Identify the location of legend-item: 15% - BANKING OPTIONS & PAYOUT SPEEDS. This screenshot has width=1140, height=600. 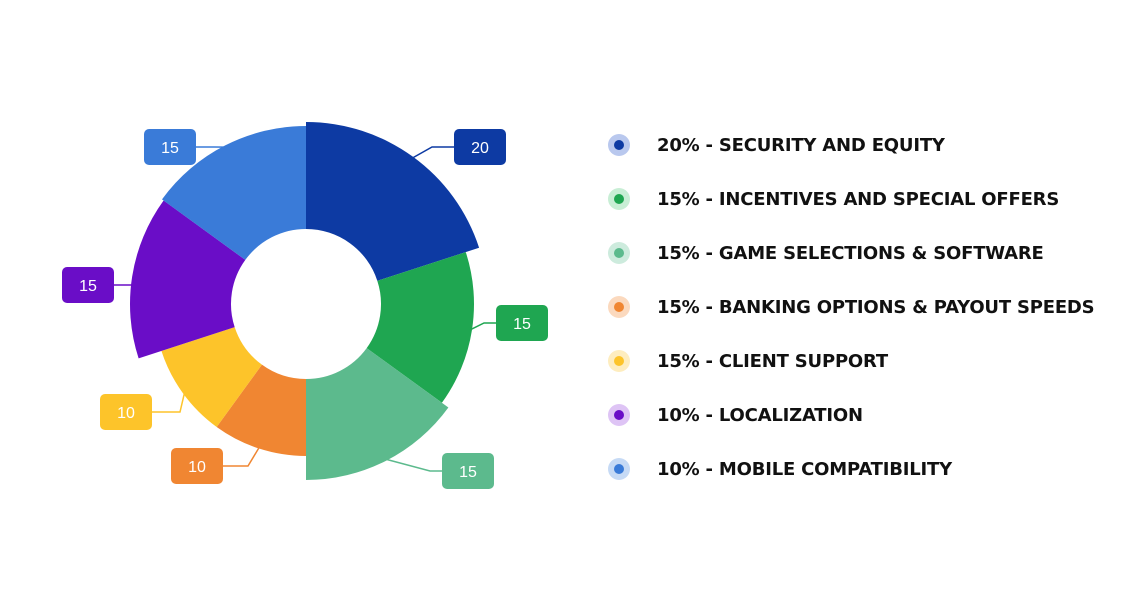
(851, 307).